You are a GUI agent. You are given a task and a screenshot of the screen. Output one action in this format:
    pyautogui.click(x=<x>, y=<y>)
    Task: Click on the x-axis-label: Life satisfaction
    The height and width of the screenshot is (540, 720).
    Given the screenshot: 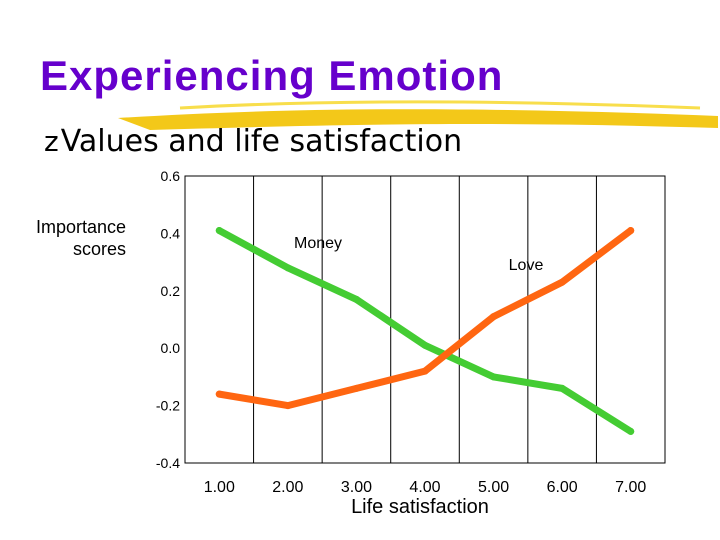 What is the action you would take?
    pyautogui.click(x=420, y=507)
    